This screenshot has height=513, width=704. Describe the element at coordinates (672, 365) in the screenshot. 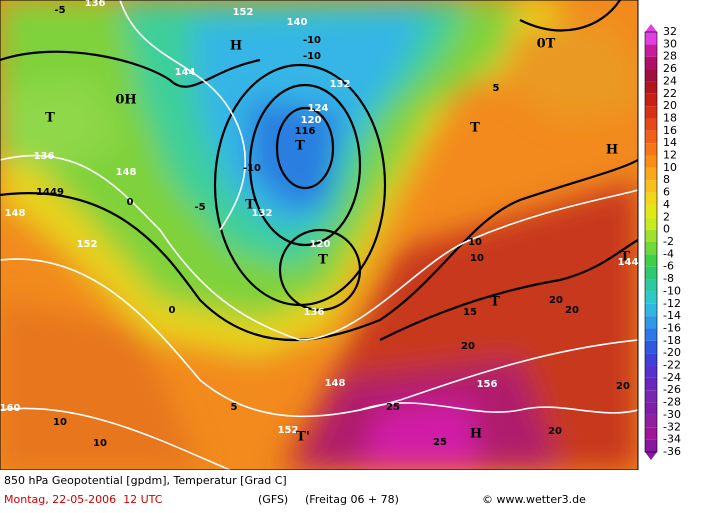

I see `colorbar-label: -22` at that location.